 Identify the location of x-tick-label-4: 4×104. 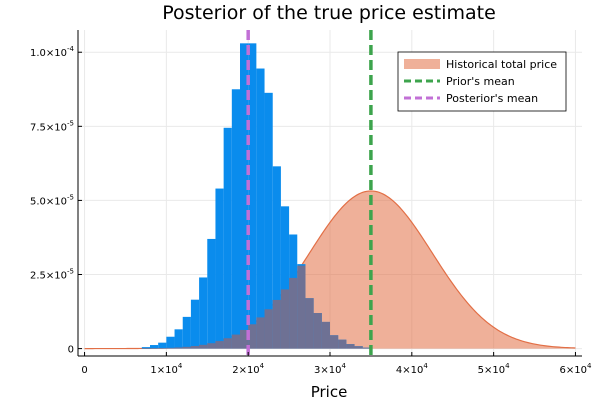
(412, 369).